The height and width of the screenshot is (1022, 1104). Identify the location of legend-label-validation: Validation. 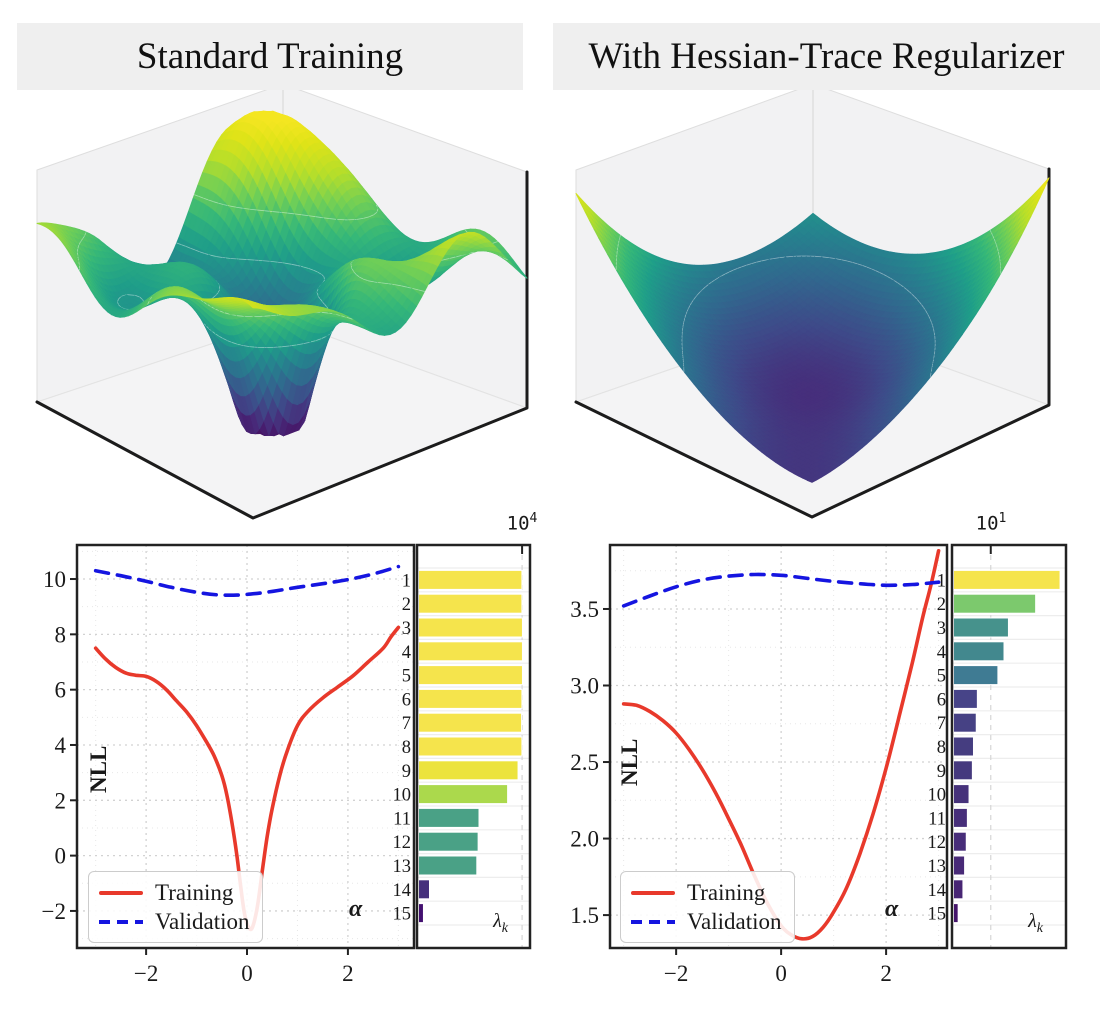
(734, 921).